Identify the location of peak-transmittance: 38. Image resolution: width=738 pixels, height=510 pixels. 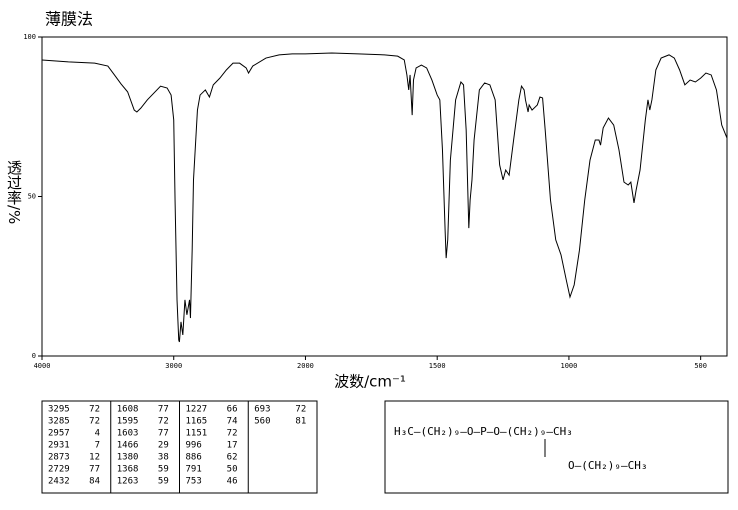
(163, 458).